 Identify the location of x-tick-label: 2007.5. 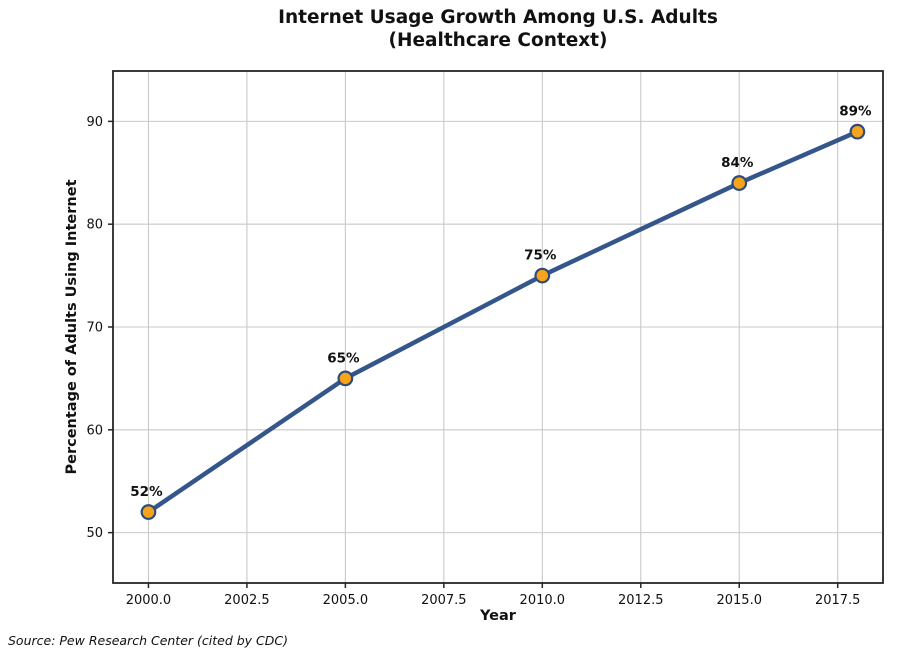
(444, 600).